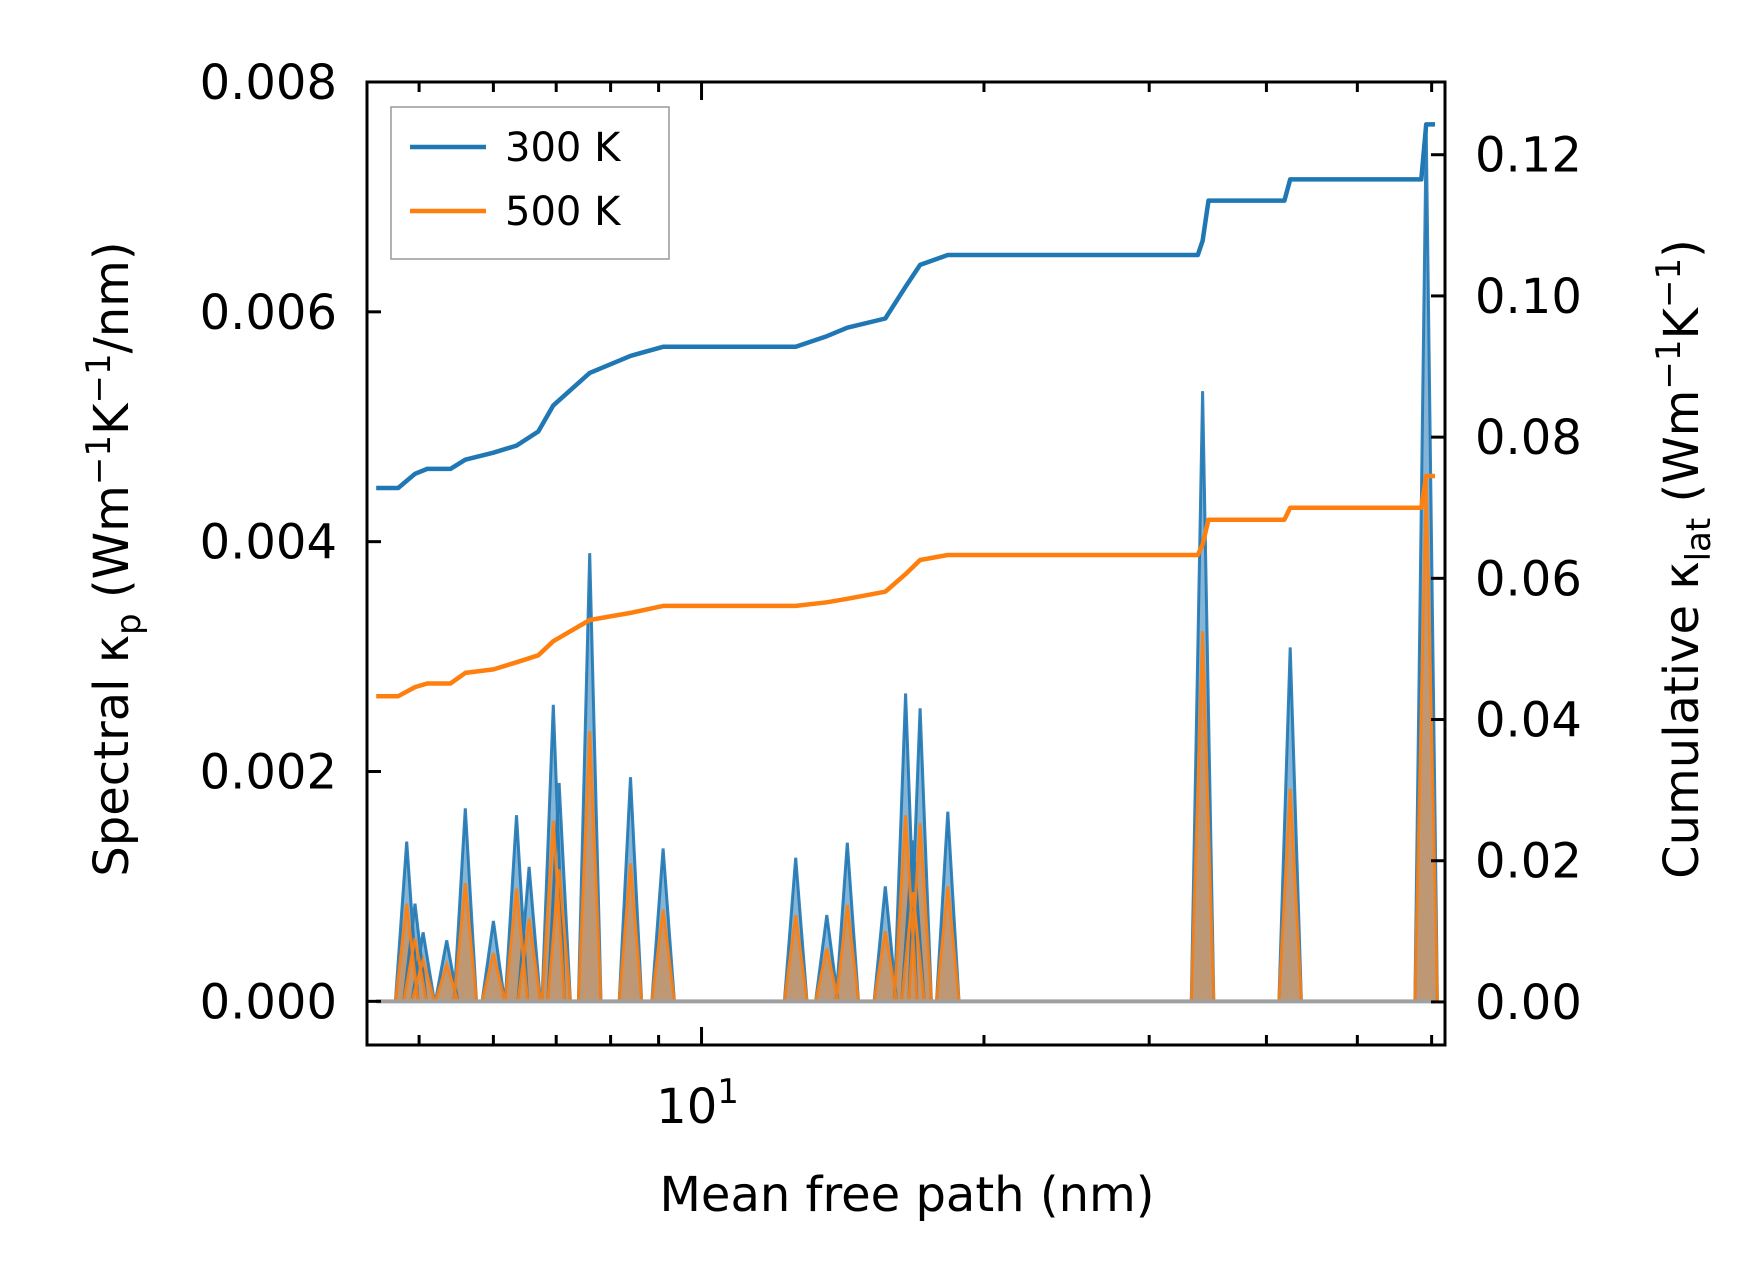 Image resolution: width=1753 pixels, height=1275 pixels. I want to click on right-y-tick-label: 0.08, so click(1528, 438).